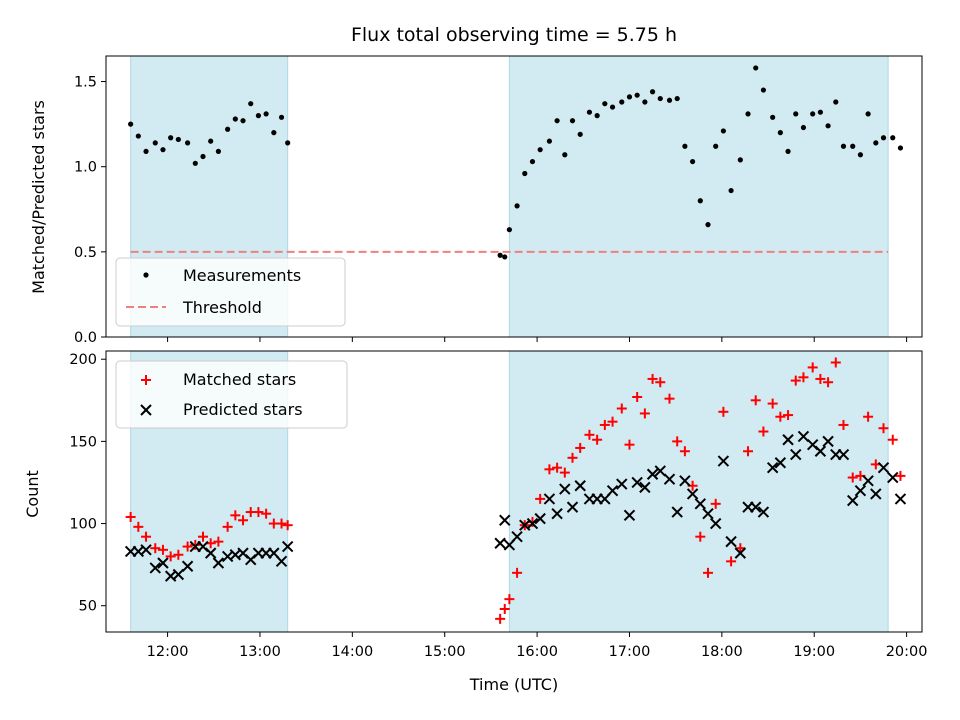 The width and height of the screenshot is (960, 720). Describe the element at coordinates (513, 684) in the screenshot. I see `x-axis-label: Time (UTC)` at that location.